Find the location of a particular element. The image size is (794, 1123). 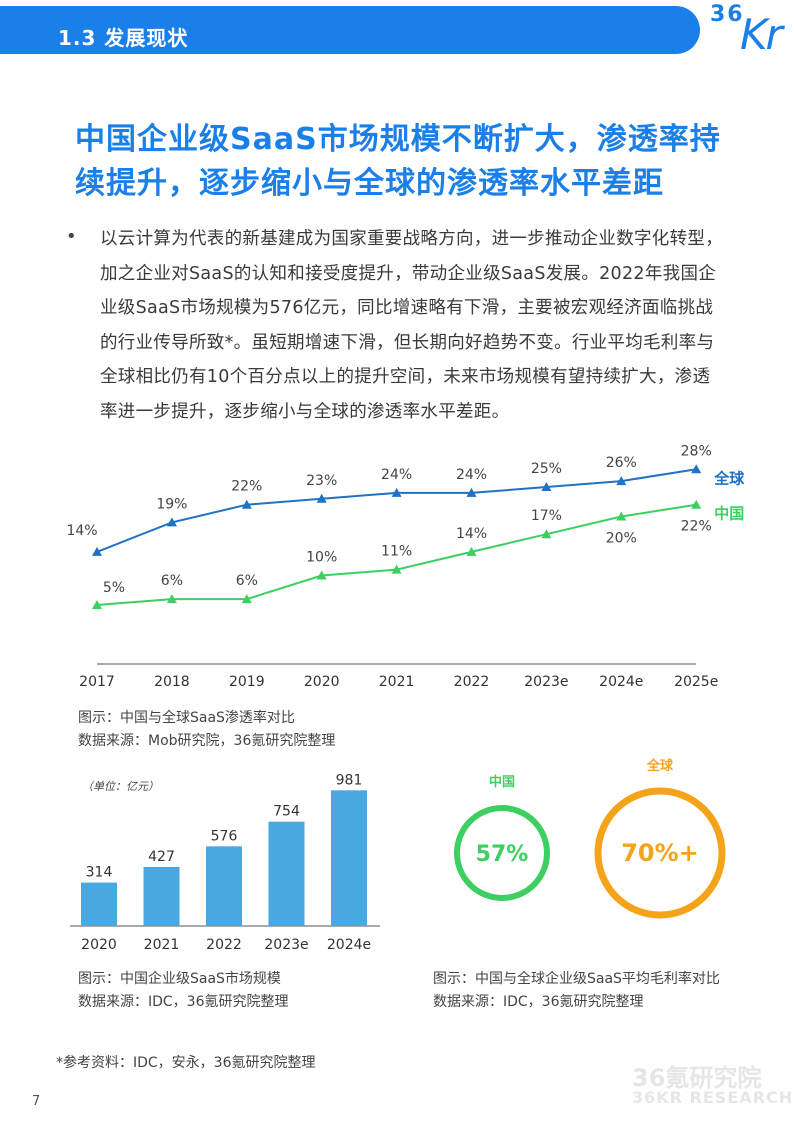

x-tick-label: 2020 is located at coordinates (322, 682).